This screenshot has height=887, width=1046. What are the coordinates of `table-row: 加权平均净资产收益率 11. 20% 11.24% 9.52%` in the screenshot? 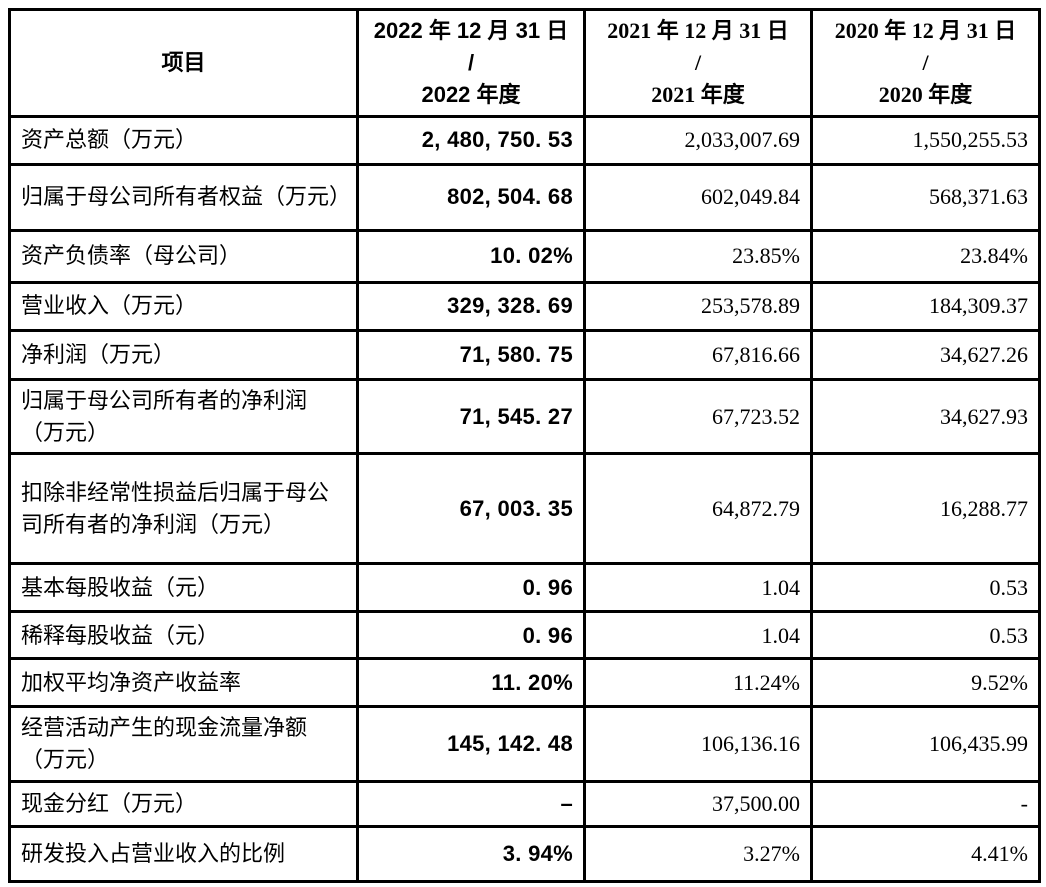 It's located at (524, 683).